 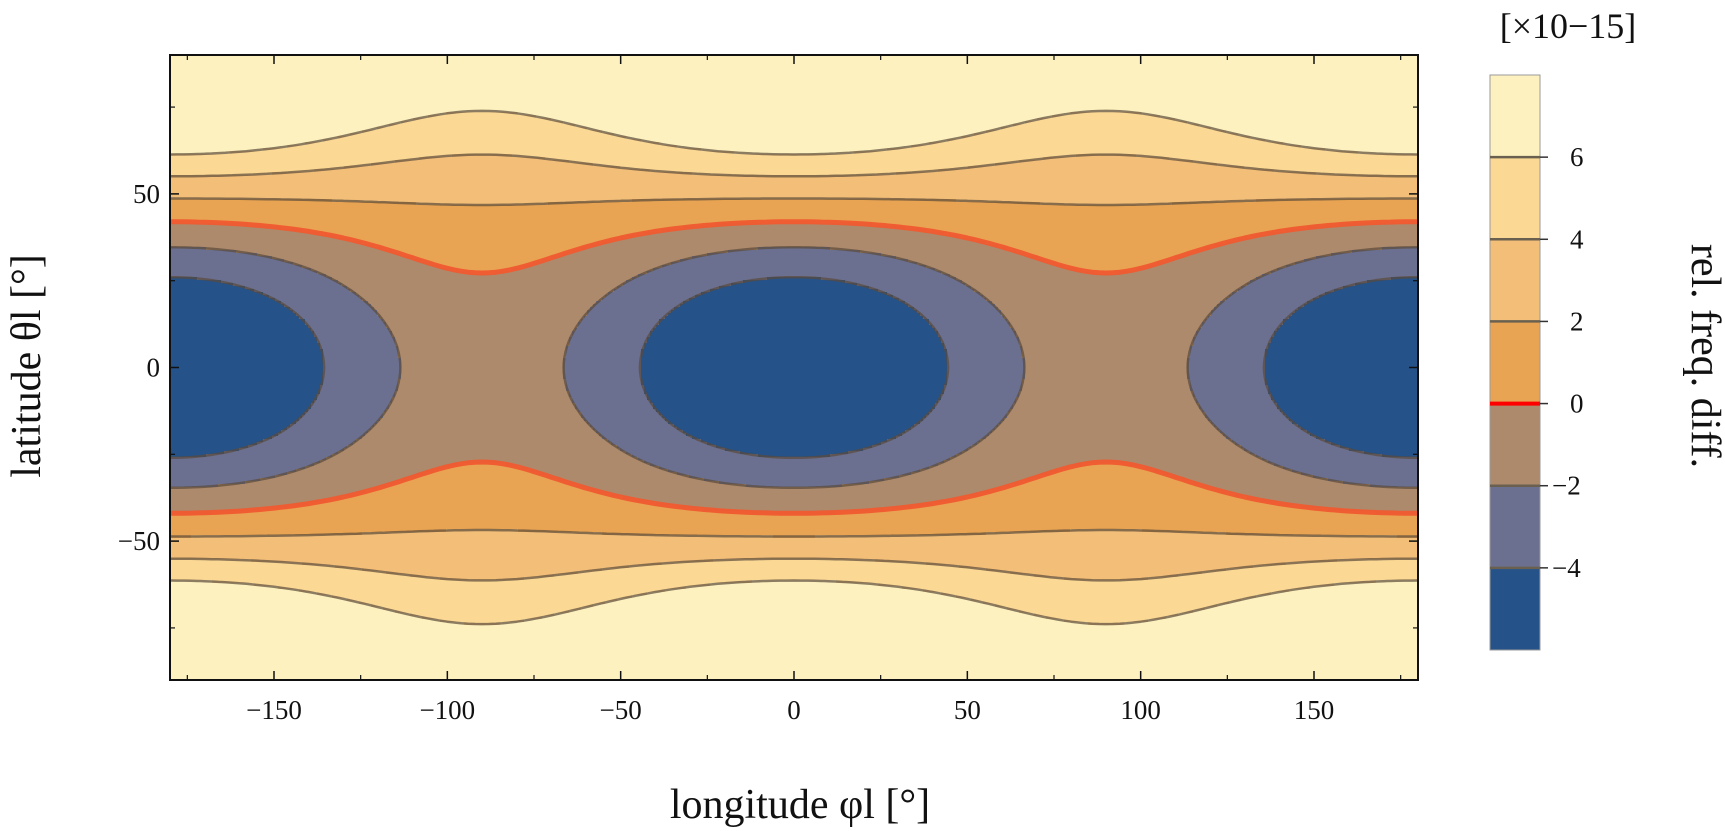 I want to click on colorbar-tick-label: −4, so click(x=1566, y=568).